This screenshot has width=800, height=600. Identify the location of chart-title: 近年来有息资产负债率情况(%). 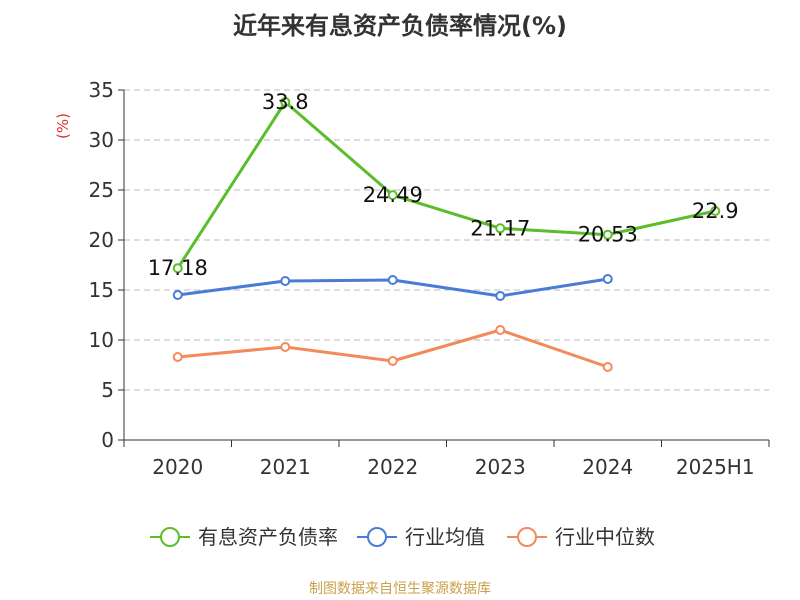
(400, 26).